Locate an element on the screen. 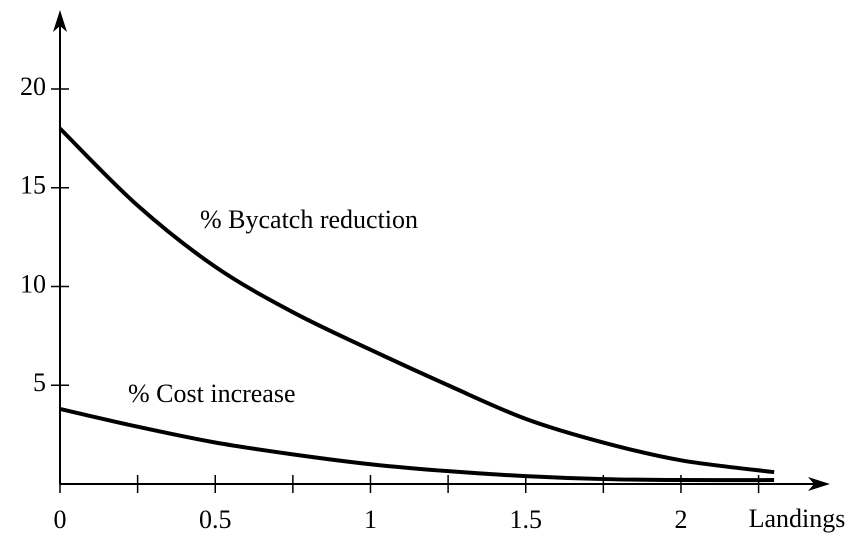  y-tick-label: 15 is located at coordinates (33, 185).